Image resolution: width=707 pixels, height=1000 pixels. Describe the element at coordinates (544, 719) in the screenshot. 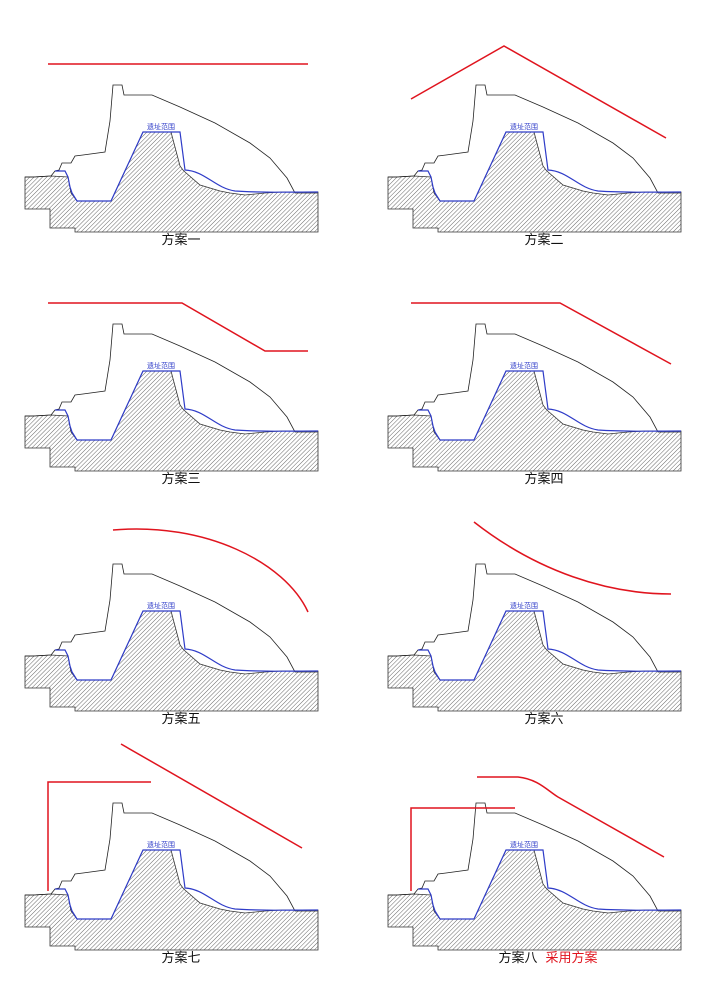

I see `scheme-name: 方案六` at that location.